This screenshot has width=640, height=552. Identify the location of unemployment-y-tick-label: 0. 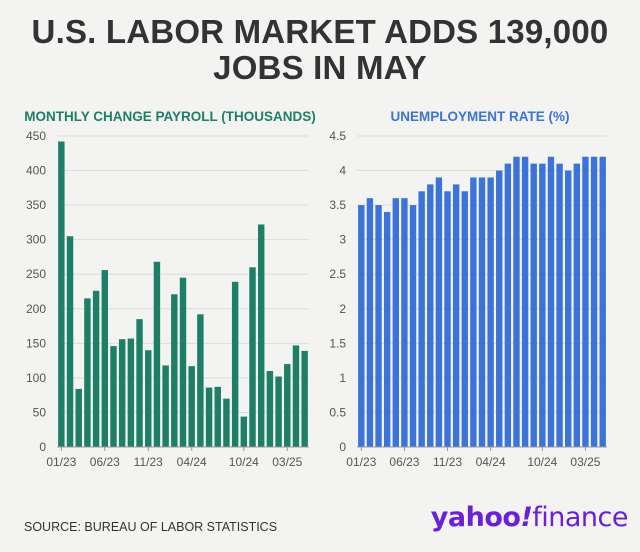
(342, 447).